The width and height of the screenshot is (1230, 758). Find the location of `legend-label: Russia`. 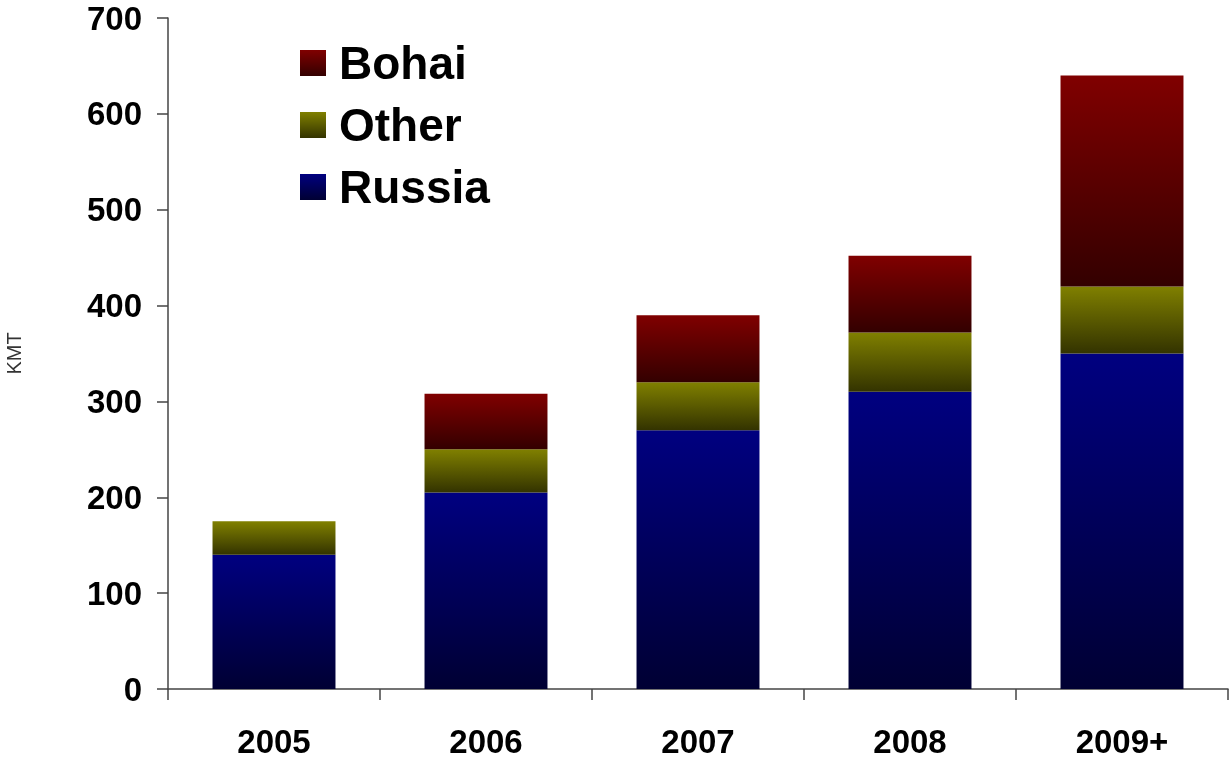

legend-label: Russia is located at coordinates (415, 187).